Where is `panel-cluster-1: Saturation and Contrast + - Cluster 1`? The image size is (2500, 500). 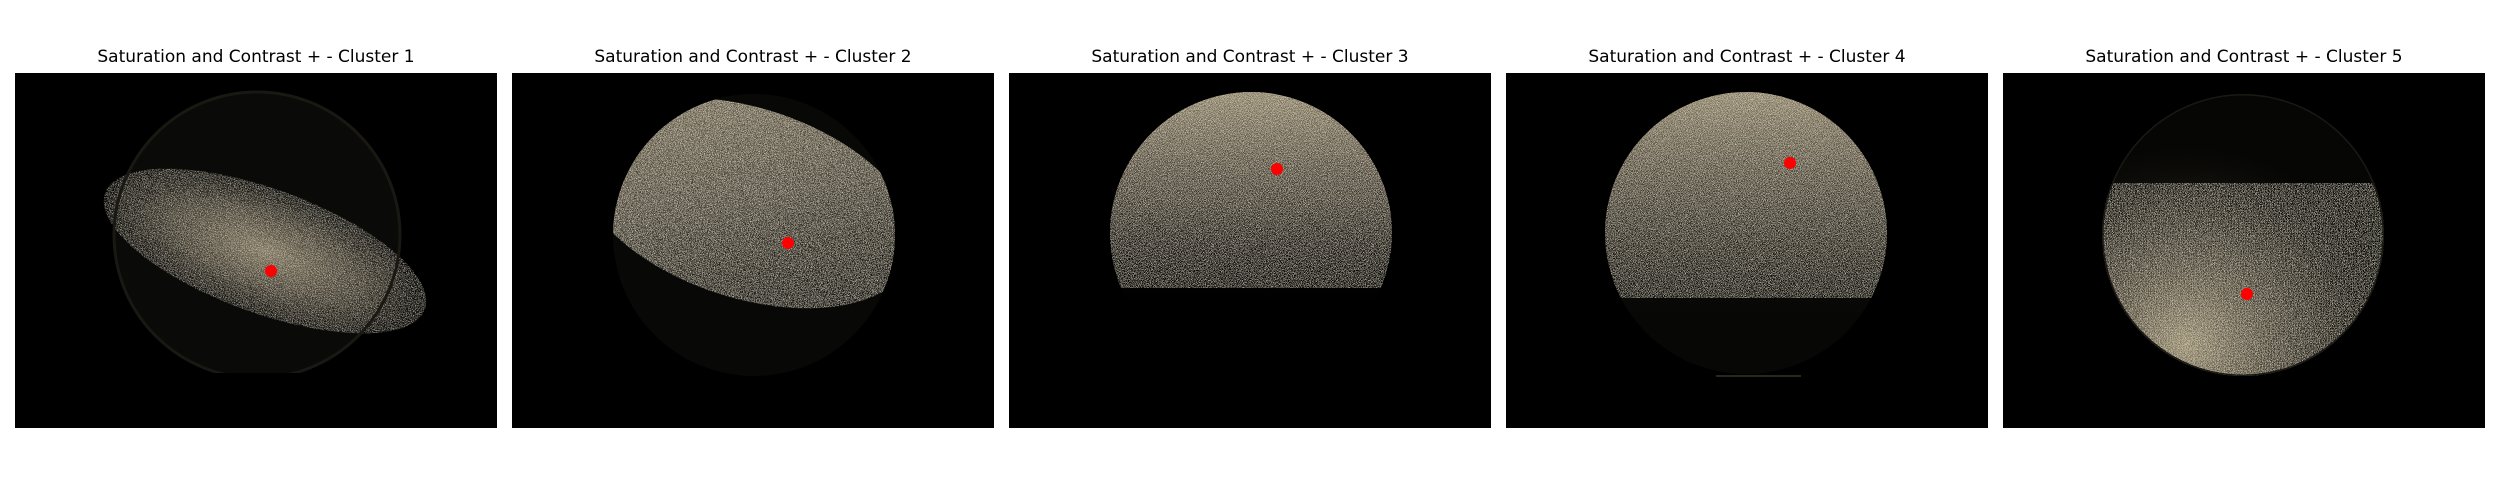
panel-cluster-1: Saturation and Contrast + - Cluster 1 is located at coordinates (256, 237).